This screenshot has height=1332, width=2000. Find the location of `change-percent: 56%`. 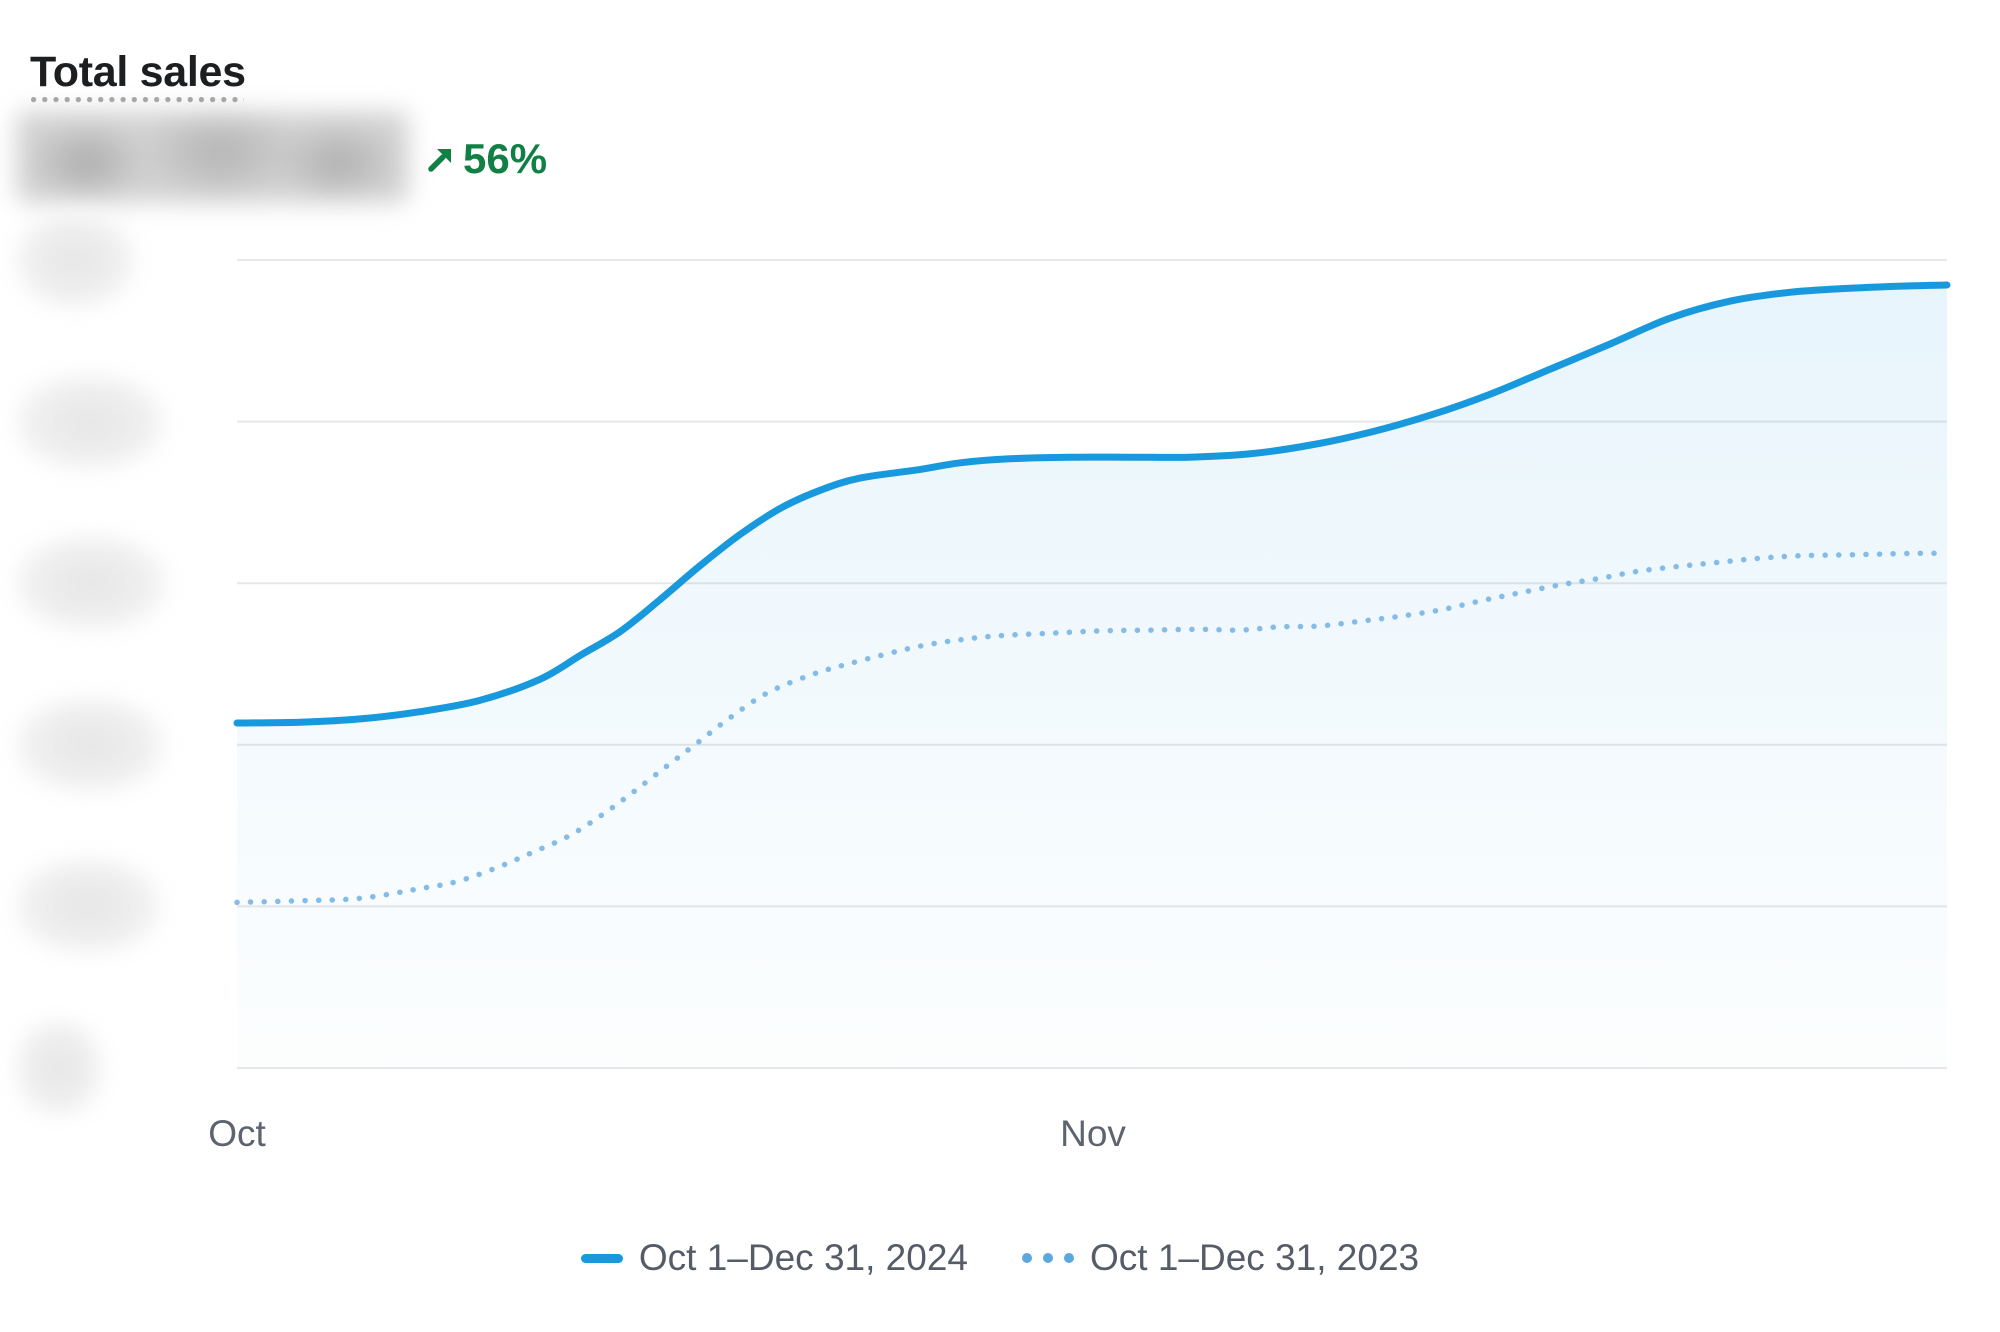

change-percent: 56% is located at coordinates (505, 158).